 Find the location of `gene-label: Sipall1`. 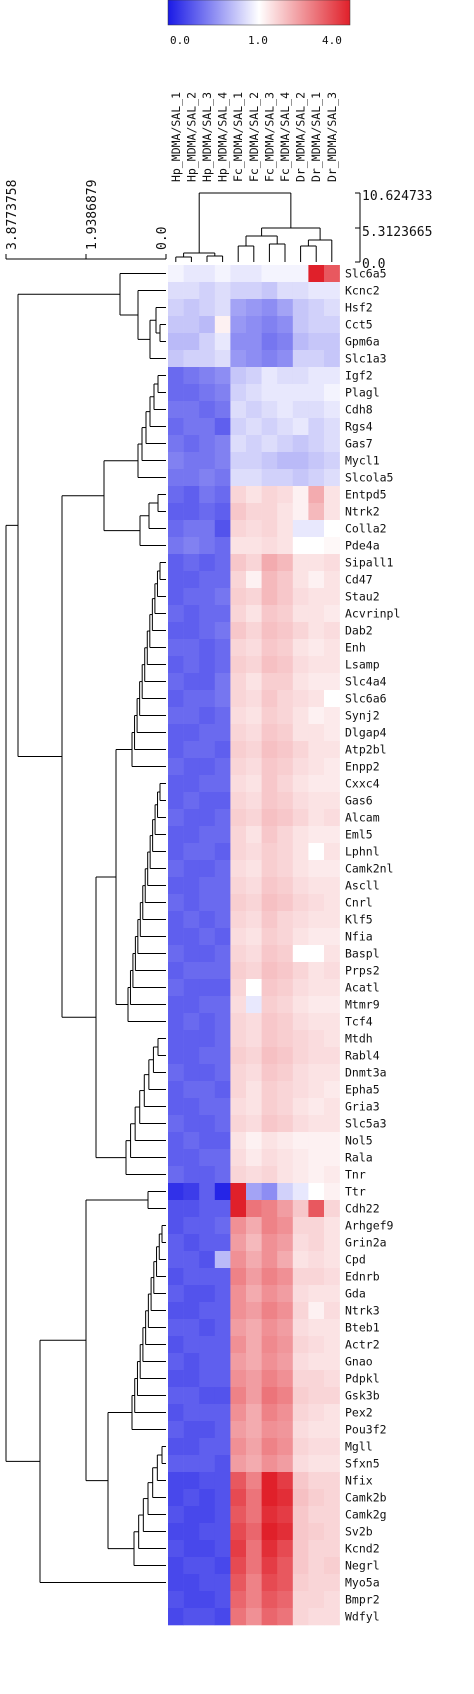

gene-label: Sipall1 is located at coordinates (369, 563).